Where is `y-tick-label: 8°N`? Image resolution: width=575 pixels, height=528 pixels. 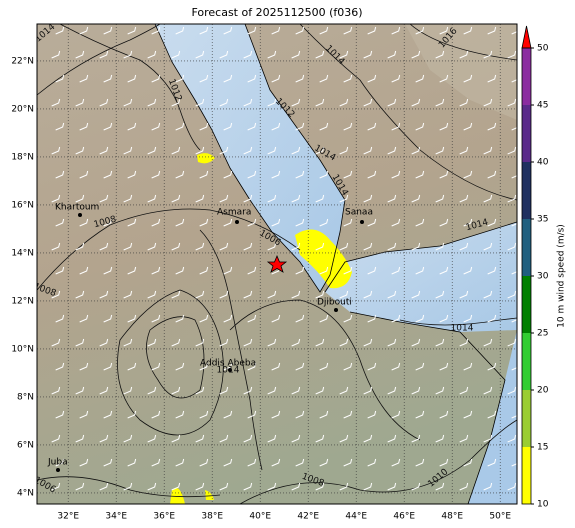 y-tick-label: 8°N is located at coordinates (25, 397).